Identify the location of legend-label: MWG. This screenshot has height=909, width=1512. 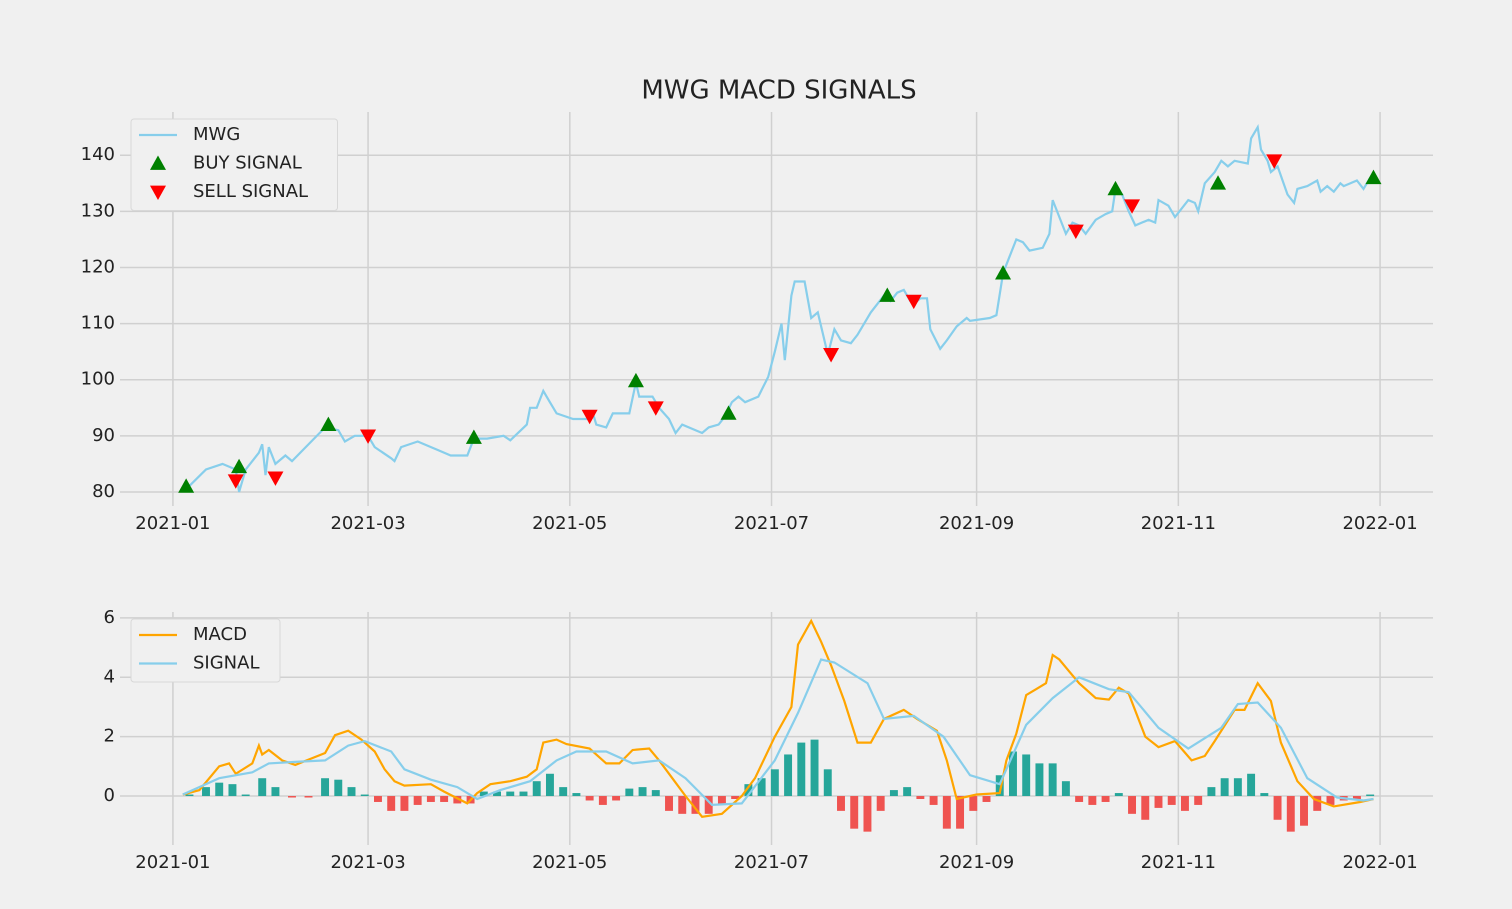
(216, 134).